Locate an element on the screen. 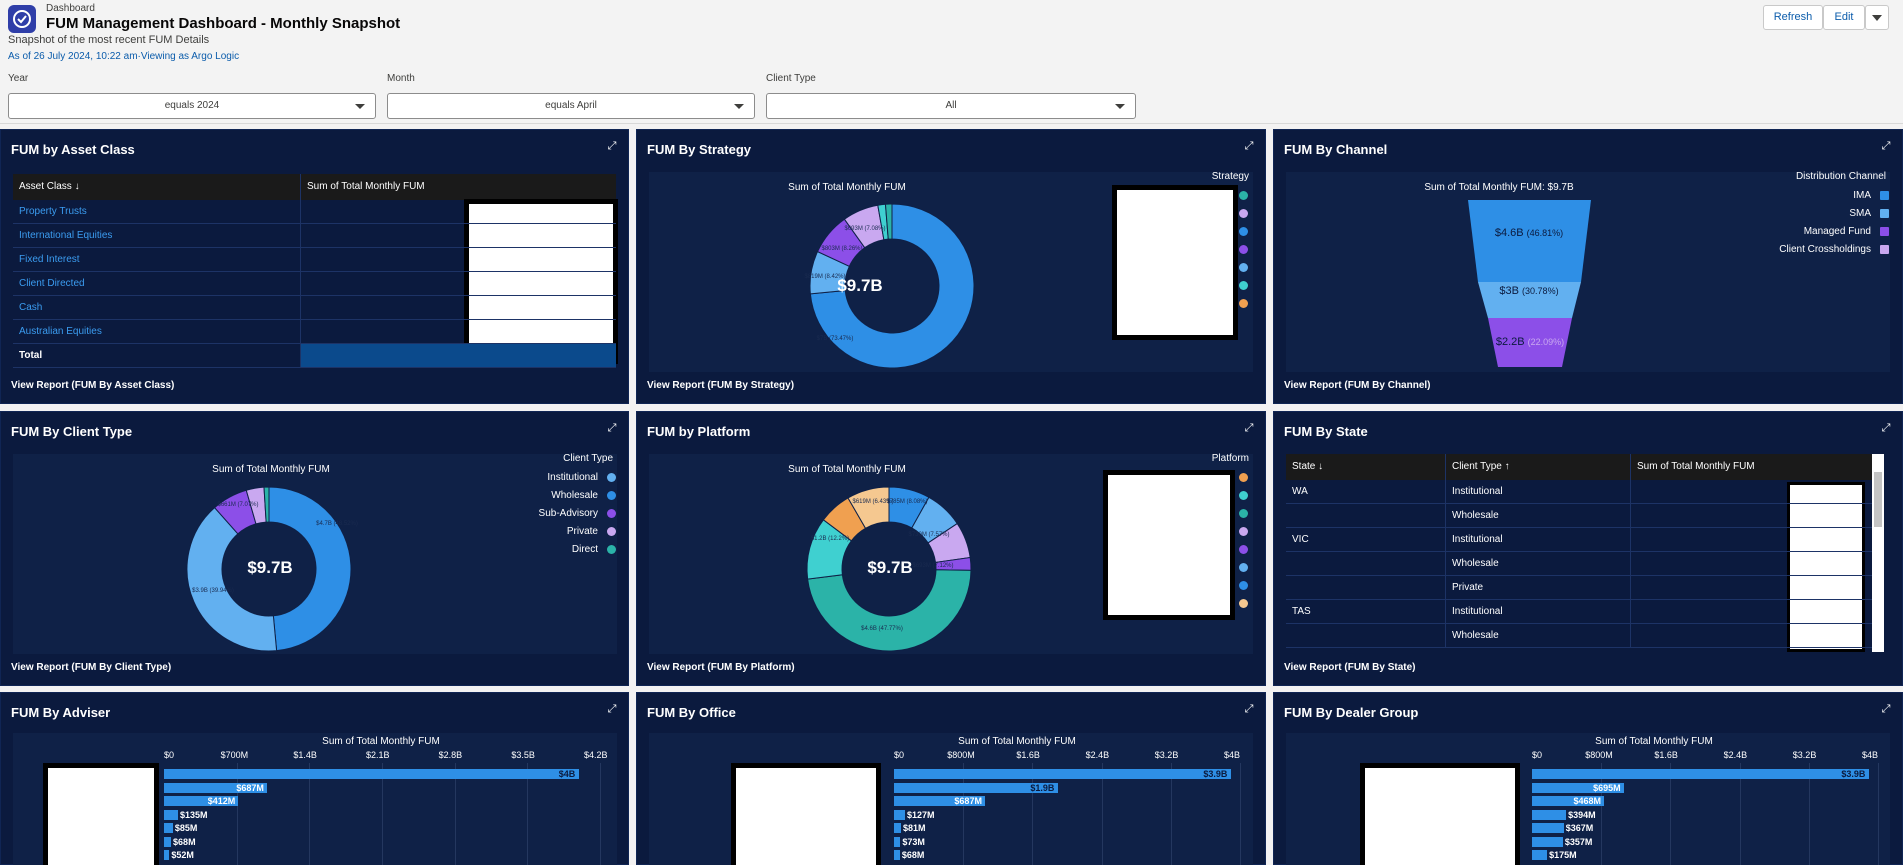 This screenshot has height=865, width=1903. filter-month-select: equals April is located at coordinates (571, 106).